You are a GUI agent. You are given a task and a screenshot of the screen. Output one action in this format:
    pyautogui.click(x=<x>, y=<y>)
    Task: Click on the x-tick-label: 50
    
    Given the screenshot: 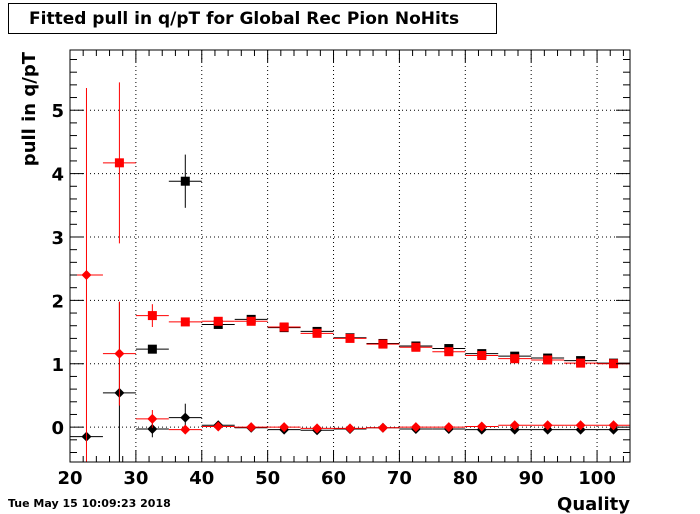 What is the action you would take?
    pyautogui.click(x=267, y=478)
    